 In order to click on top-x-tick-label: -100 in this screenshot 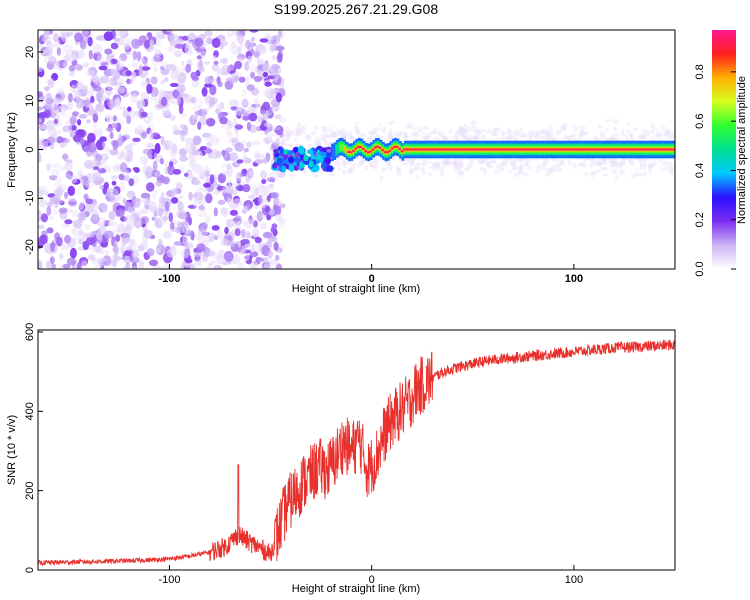, I will do `click(169, 279)`.